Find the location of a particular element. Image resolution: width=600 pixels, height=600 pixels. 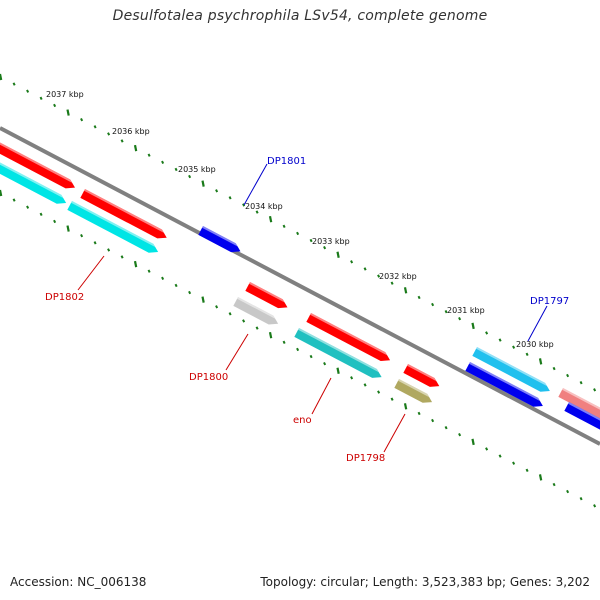

accession-text: Accession: NC_006138 is located at coordinates (78, 582).